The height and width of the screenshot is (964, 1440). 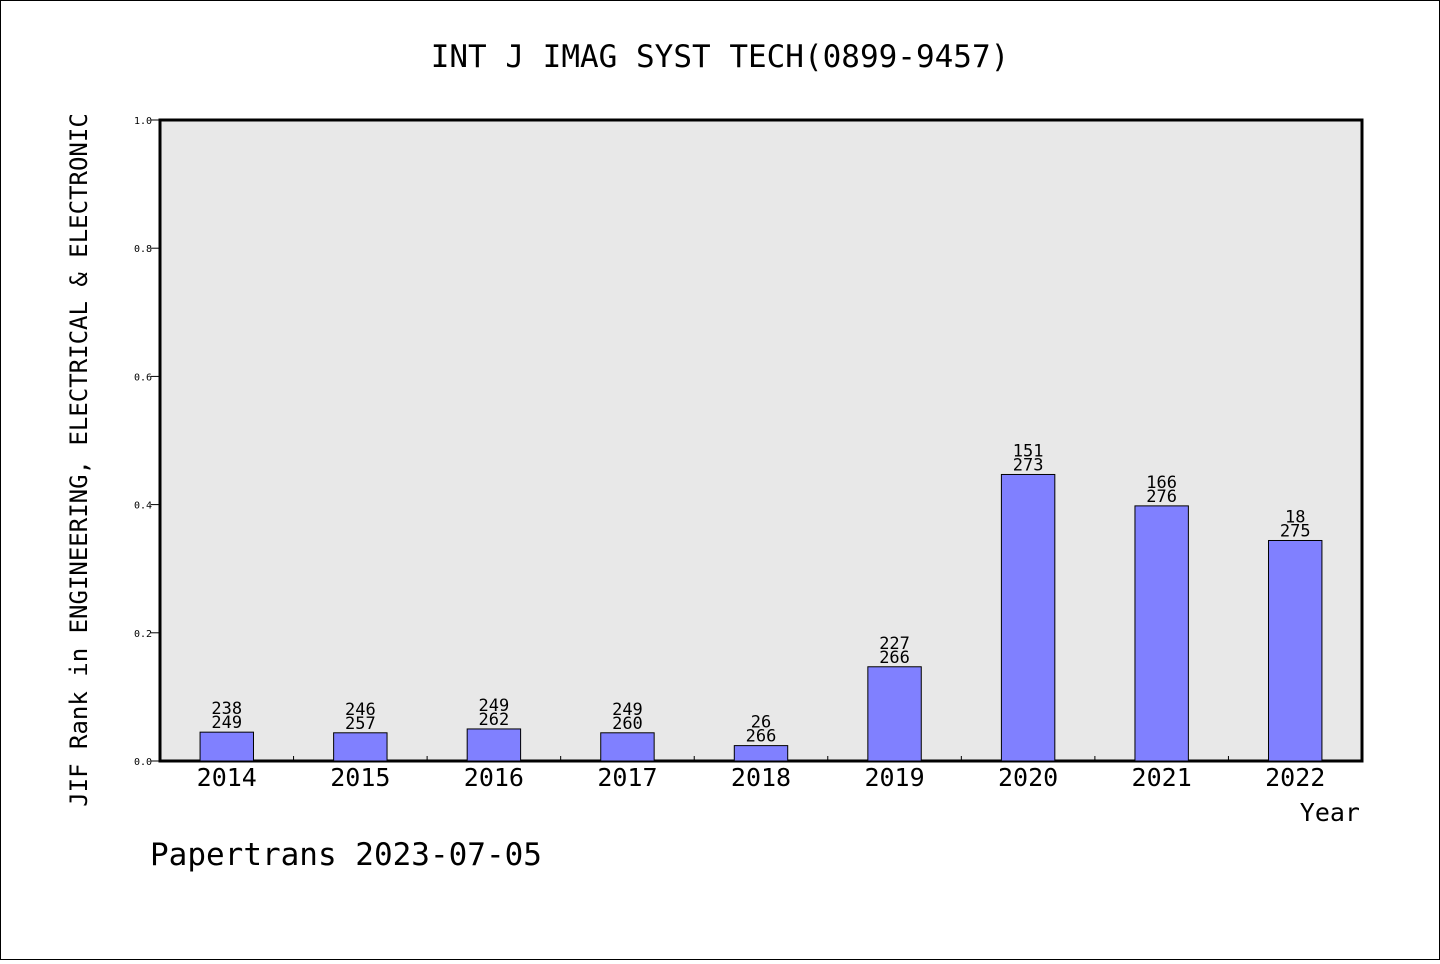 What do you see at coordinates (627, 777) in the screenshot?
I see `x-tick-label: 2017` at bounding box center [627, 777].